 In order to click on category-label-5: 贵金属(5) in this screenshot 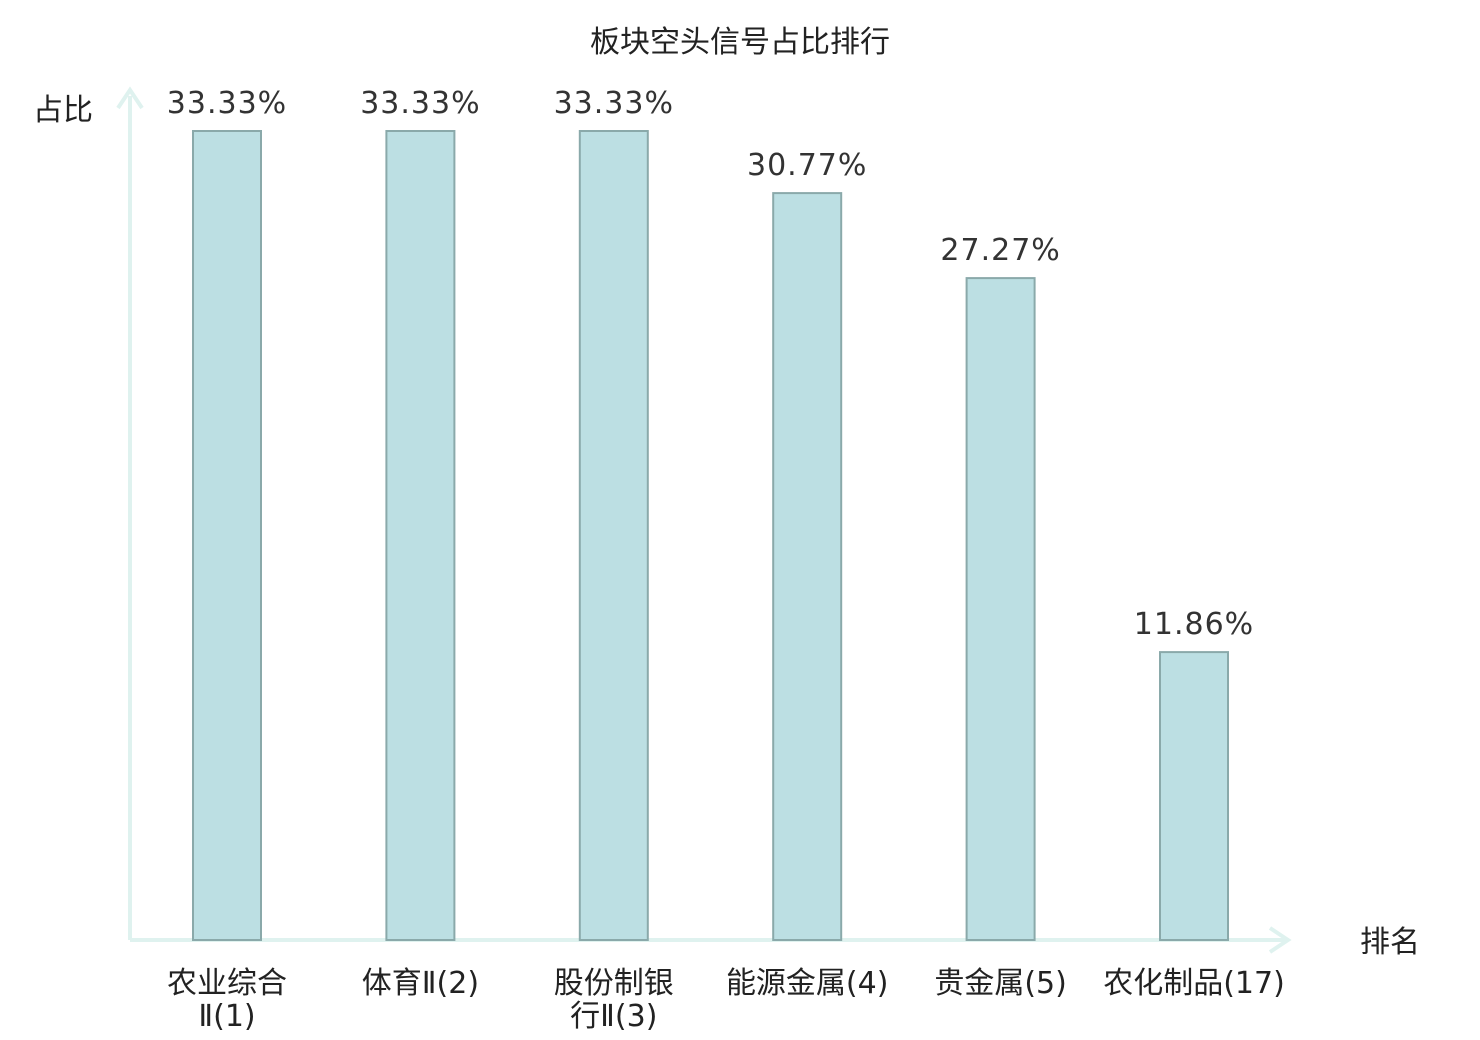, I will do `click(1000, 983)`.